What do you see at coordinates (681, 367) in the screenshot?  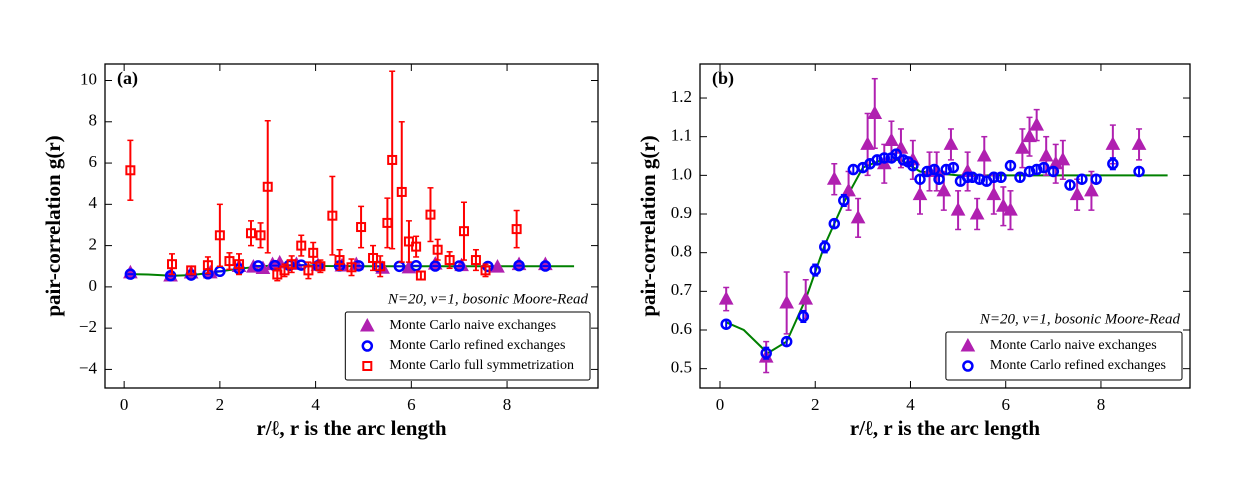 I see `y-tick-label: 0.5` at bounding box center [681, 367].